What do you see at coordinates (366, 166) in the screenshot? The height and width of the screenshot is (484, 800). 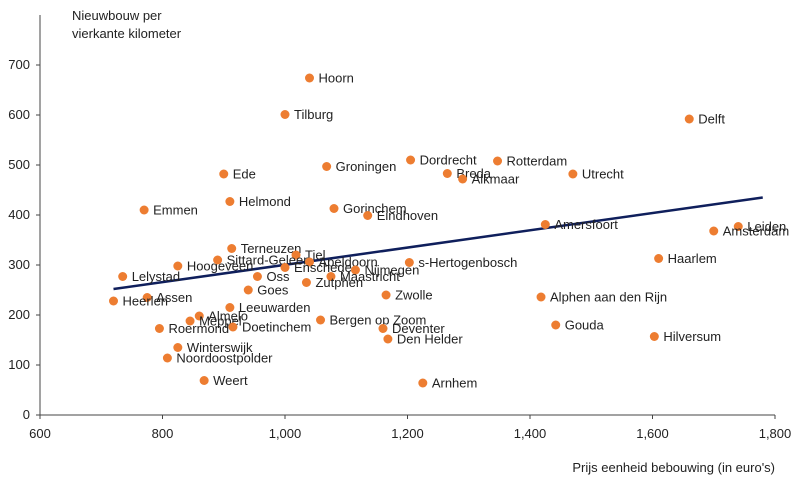 I see `data-point-label: Groningen` at bounding box center [366, 166].